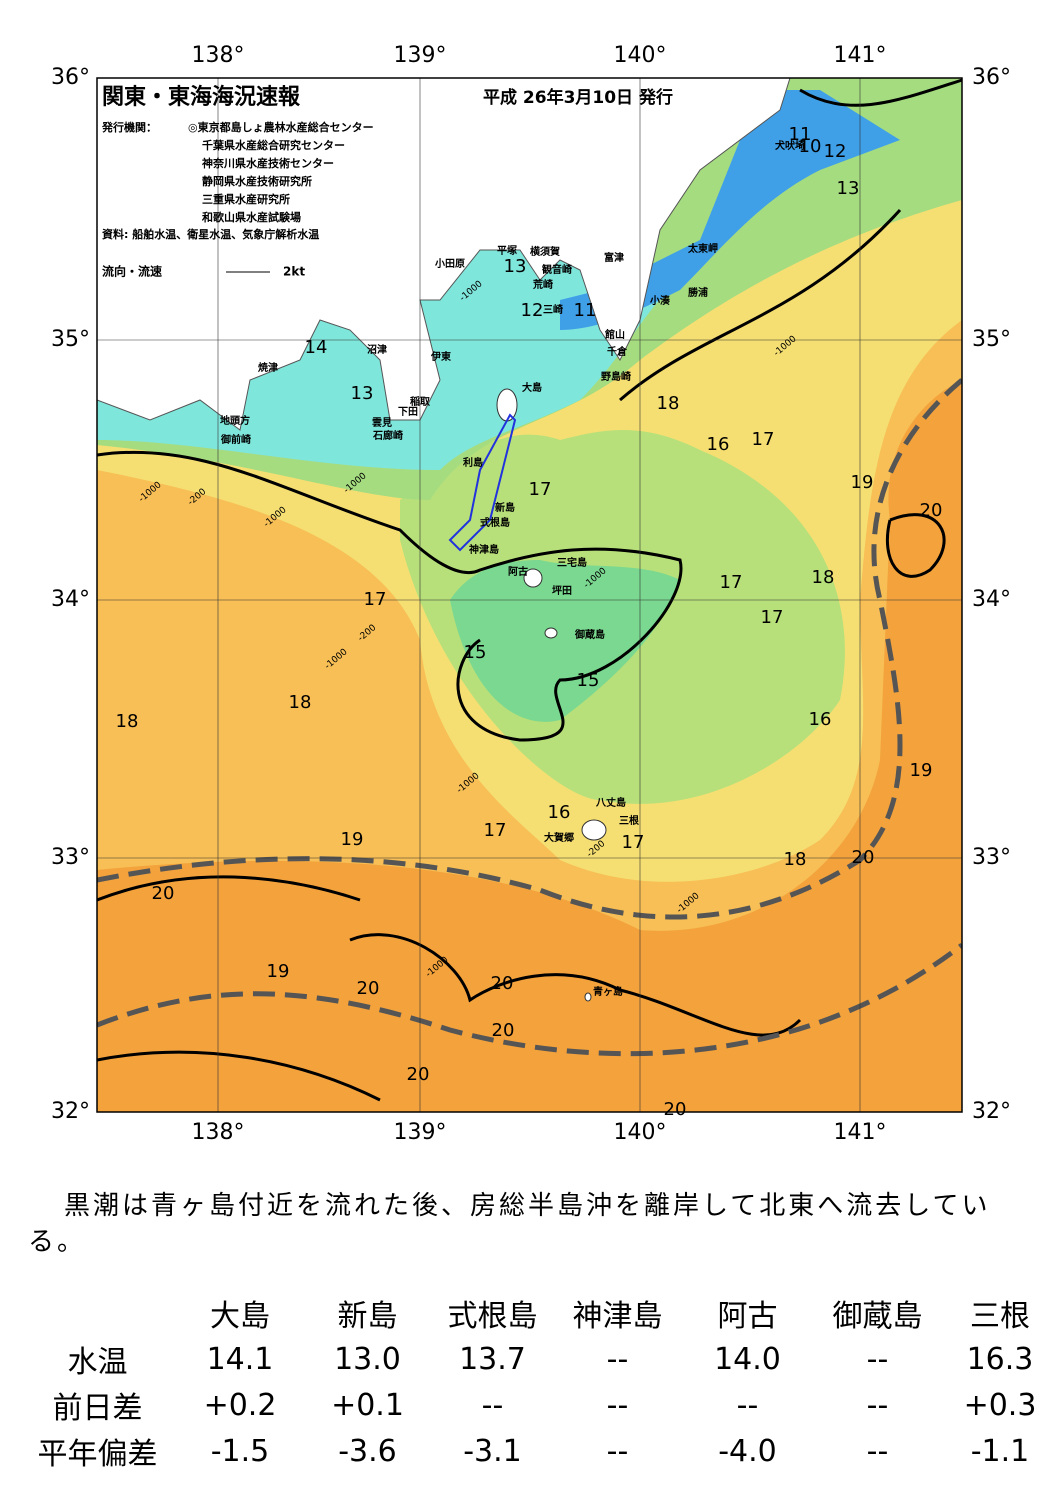 Image resolution: width=1064 pixels, height=1503 pixels. I want to click on table-cell: -4.0, so click(747, 1451).